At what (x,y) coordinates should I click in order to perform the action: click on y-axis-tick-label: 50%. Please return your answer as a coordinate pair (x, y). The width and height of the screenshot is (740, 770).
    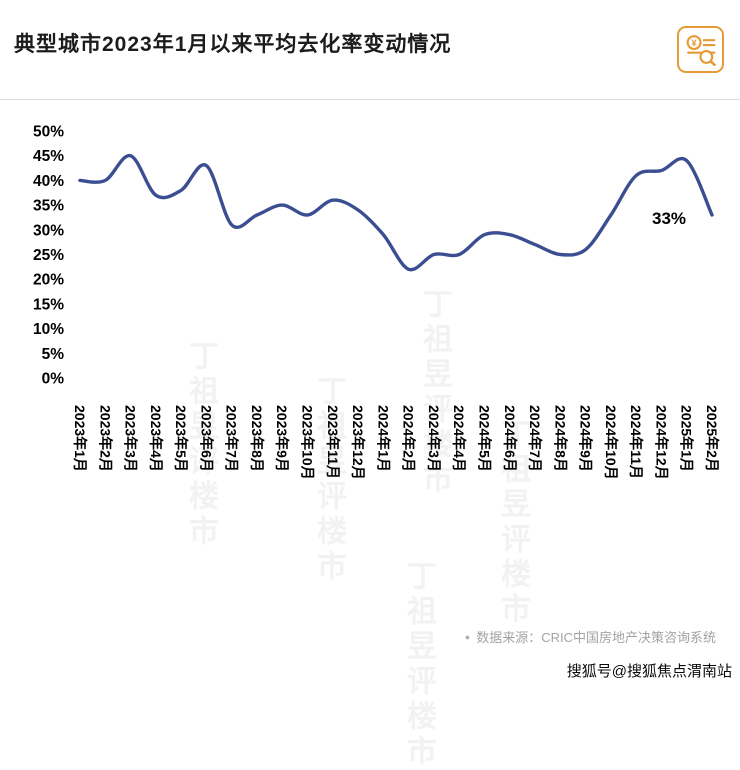
    Looking at the image, I should click on (48, 132).